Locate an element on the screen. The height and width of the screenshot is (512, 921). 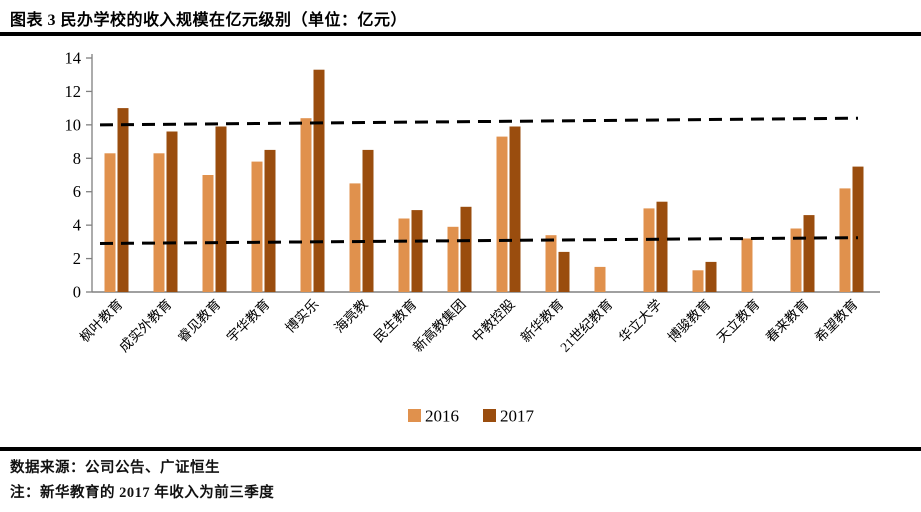
title-rule is located at coordinates (460, 34).